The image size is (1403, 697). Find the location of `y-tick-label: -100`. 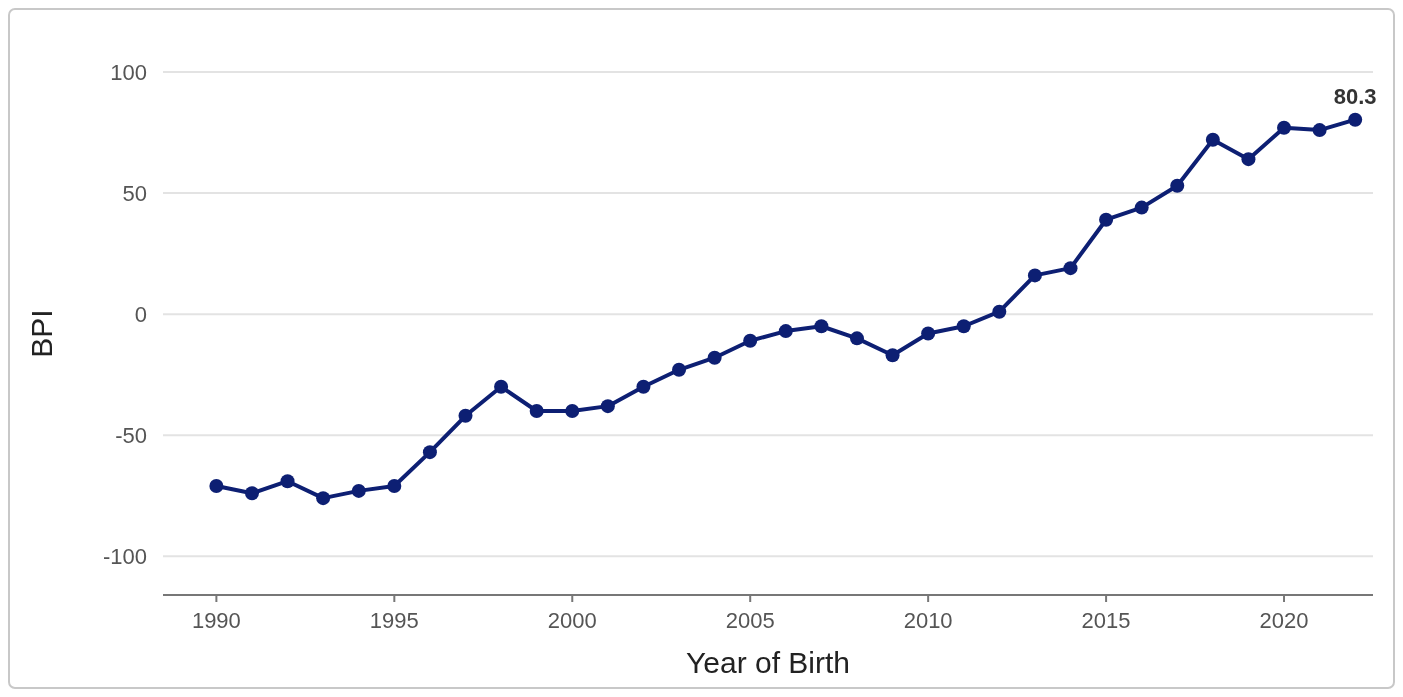

y-tick-label: -100 is located at coordinates (124, 556).